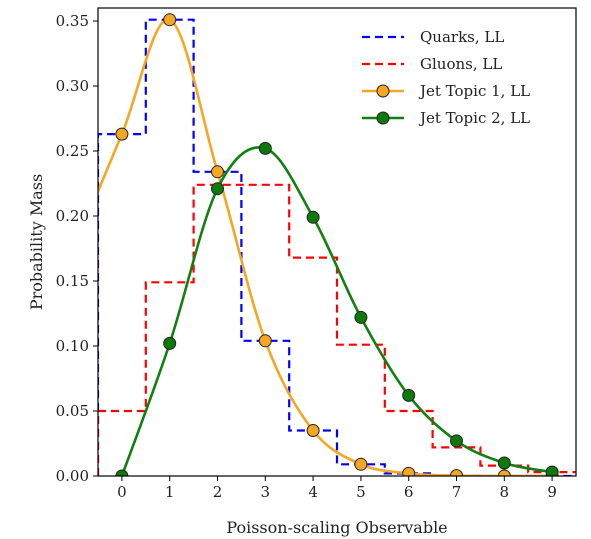  I want to click on x-tick-label-5: 5, so click(361, 492).